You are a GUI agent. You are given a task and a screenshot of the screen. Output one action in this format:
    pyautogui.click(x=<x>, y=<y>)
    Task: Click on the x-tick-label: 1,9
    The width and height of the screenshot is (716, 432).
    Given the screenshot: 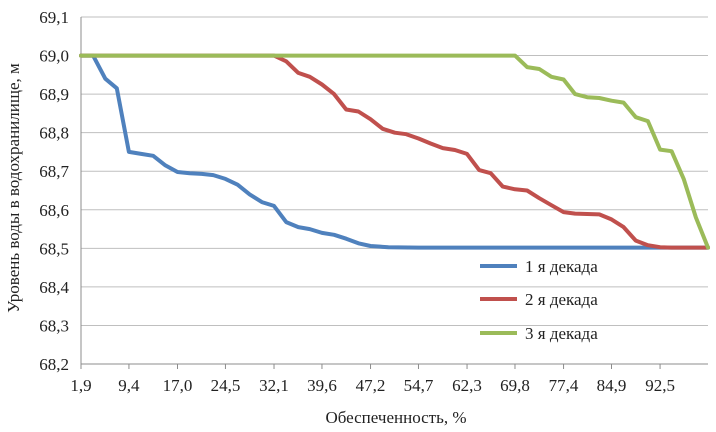 What is the action you would take?
    pyautogui.click(x=80, y=385)
    